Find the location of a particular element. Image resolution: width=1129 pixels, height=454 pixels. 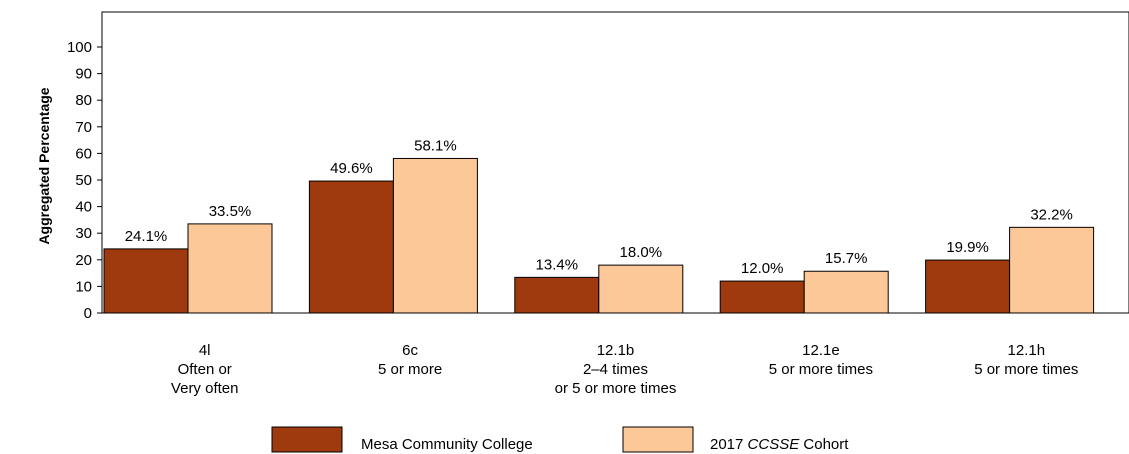

legend: Mesa Community College 2017 CCSSE Cohort is located at coordinates (560, 439).